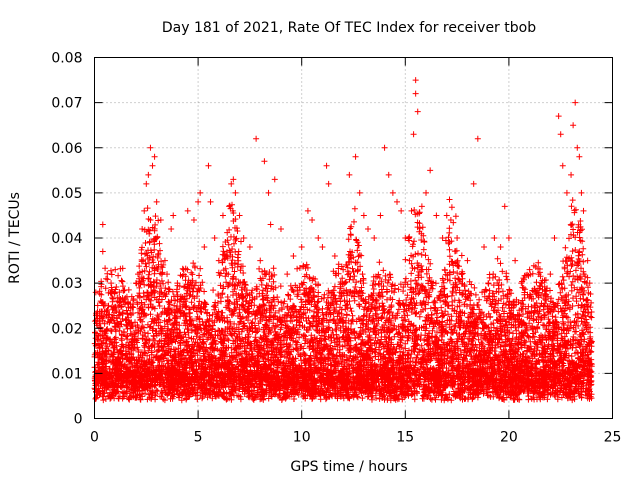 This screenshot has height=480, width=640. Describe the element at coordinates (66, 194) in the screenshot. I see `y-tick-label: 0.05` at that location.